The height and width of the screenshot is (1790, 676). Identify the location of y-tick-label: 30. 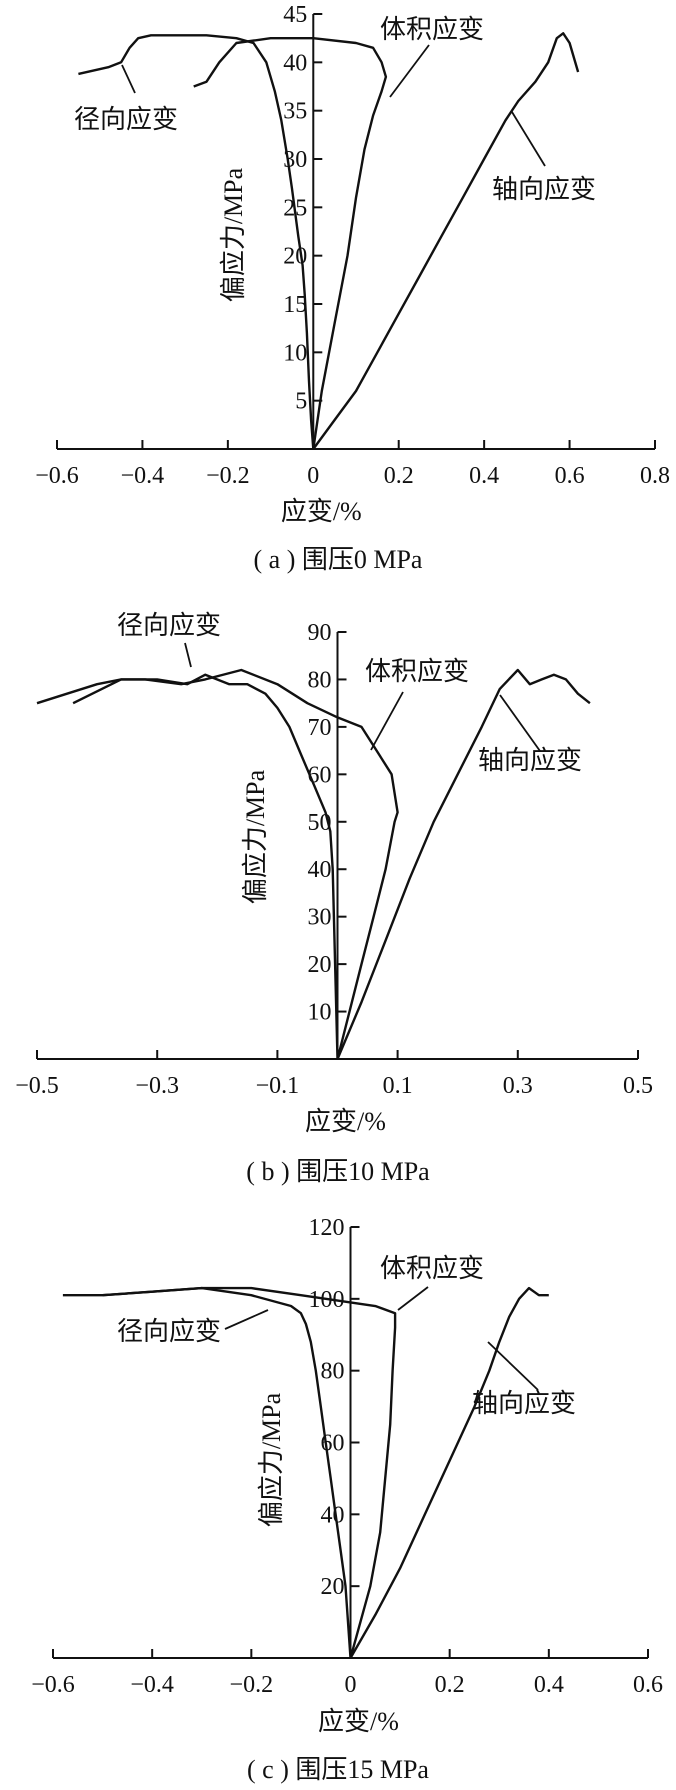
(320, 918).